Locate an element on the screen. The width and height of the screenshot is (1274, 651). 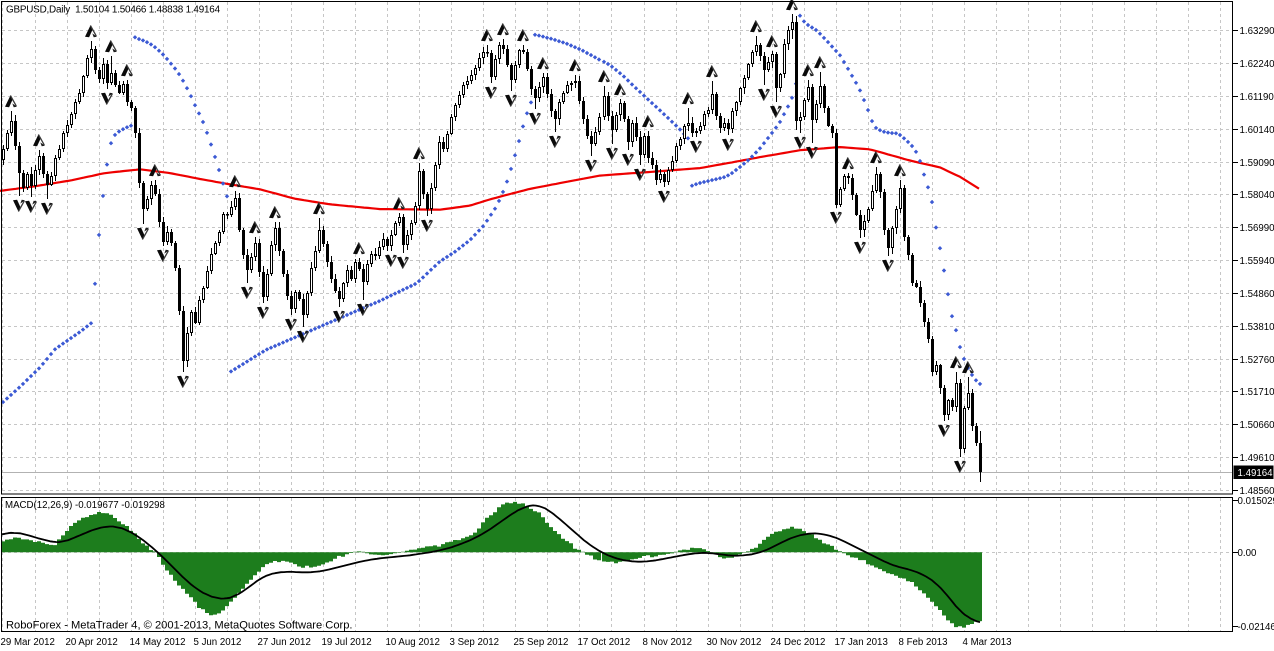
svg-text: 5 Jun 2012 is located at coordinates (218, 642).